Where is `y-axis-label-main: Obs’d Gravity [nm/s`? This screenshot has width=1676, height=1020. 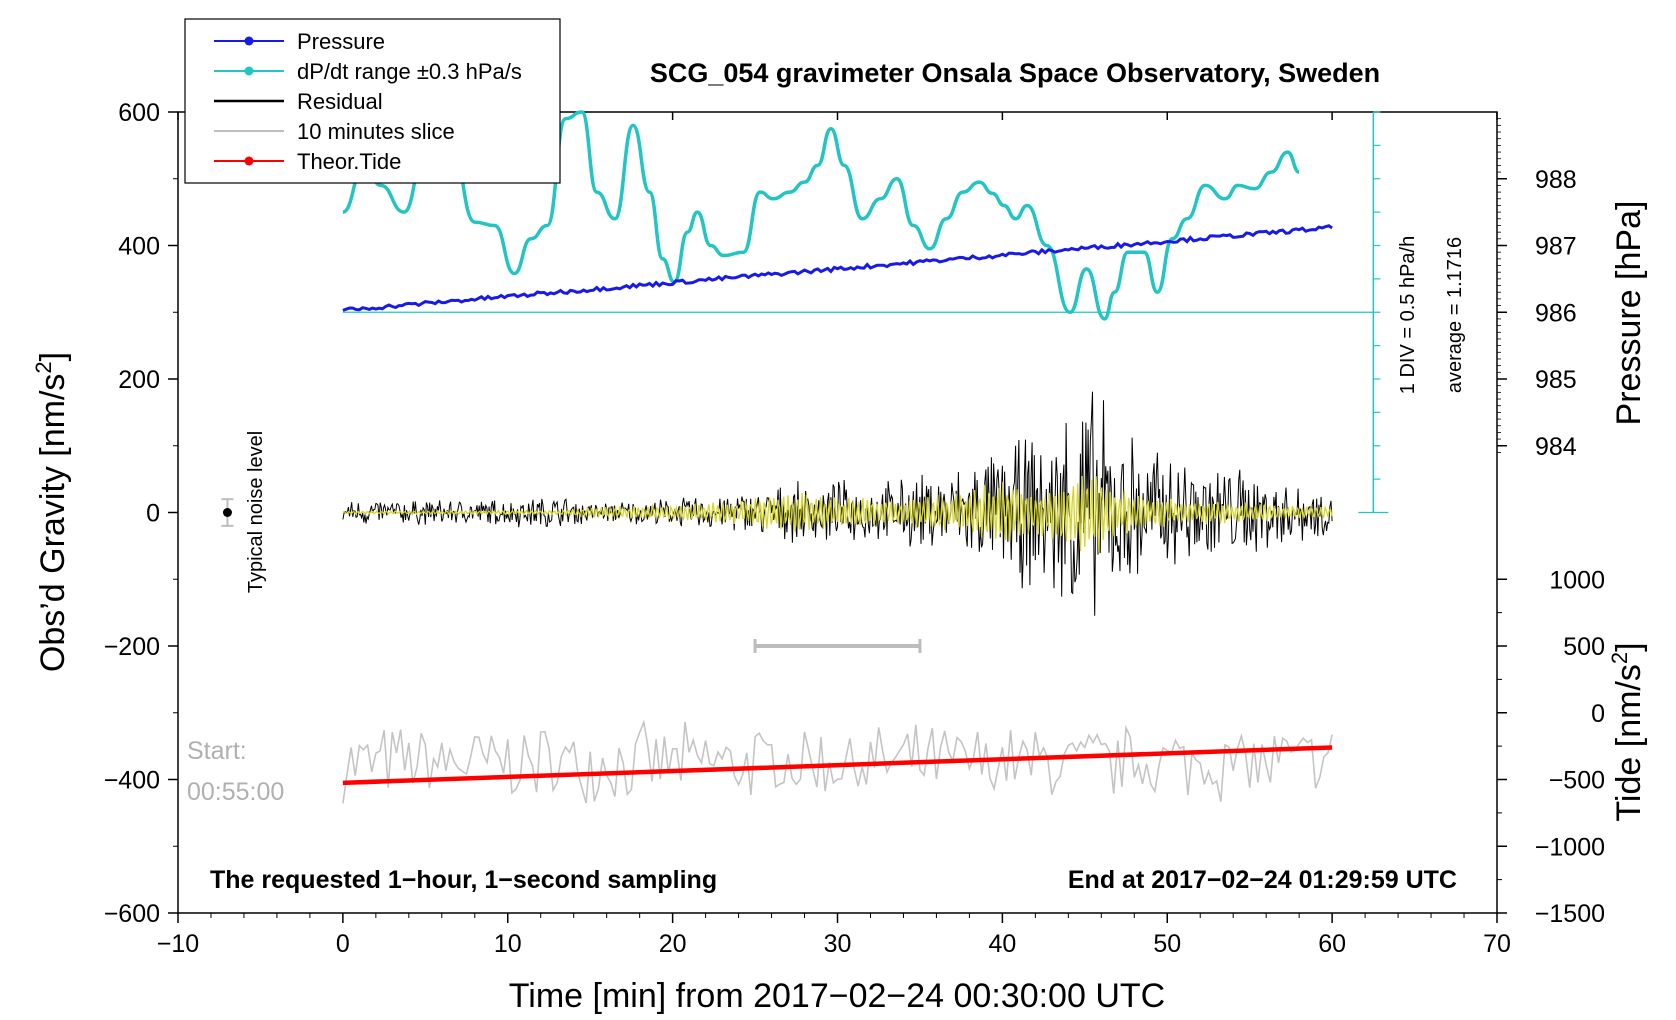
y-axis-label-main: Obs’d Gravity [nm/s is located at coordinates (53, 523).